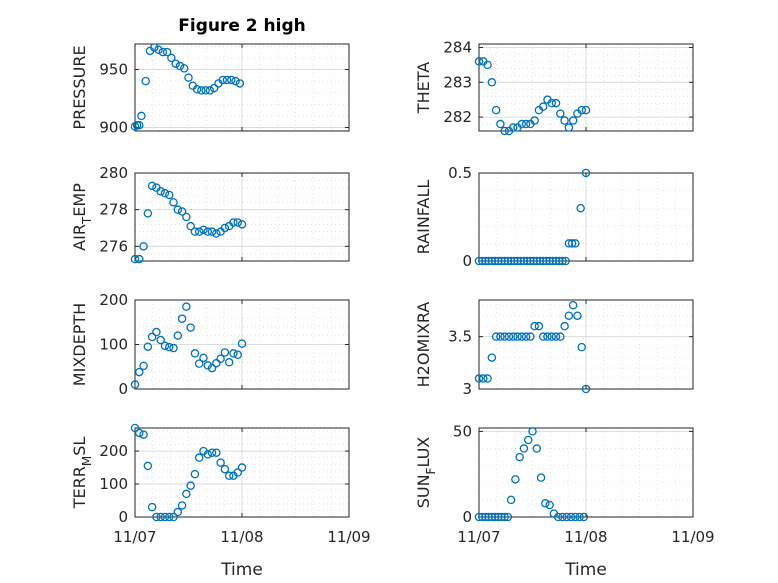 This screenshot has height=583, width=778. I want to click on x-tick-label: 11/09, so click(692, 537).